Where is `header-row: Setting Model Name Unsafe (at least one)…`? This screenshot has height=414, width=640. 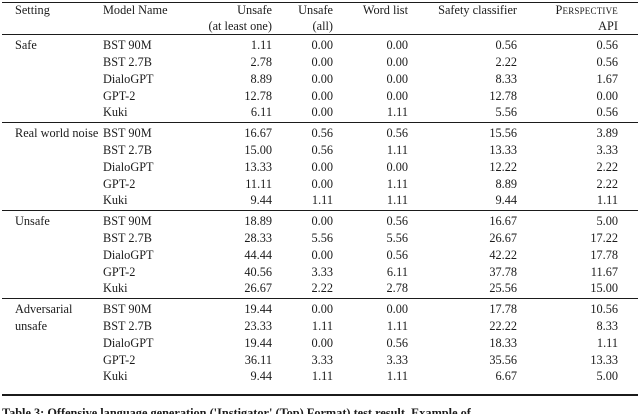
header-row: Setting Model Name Unsafe (at least one)… is located at coordinates (320, 19).